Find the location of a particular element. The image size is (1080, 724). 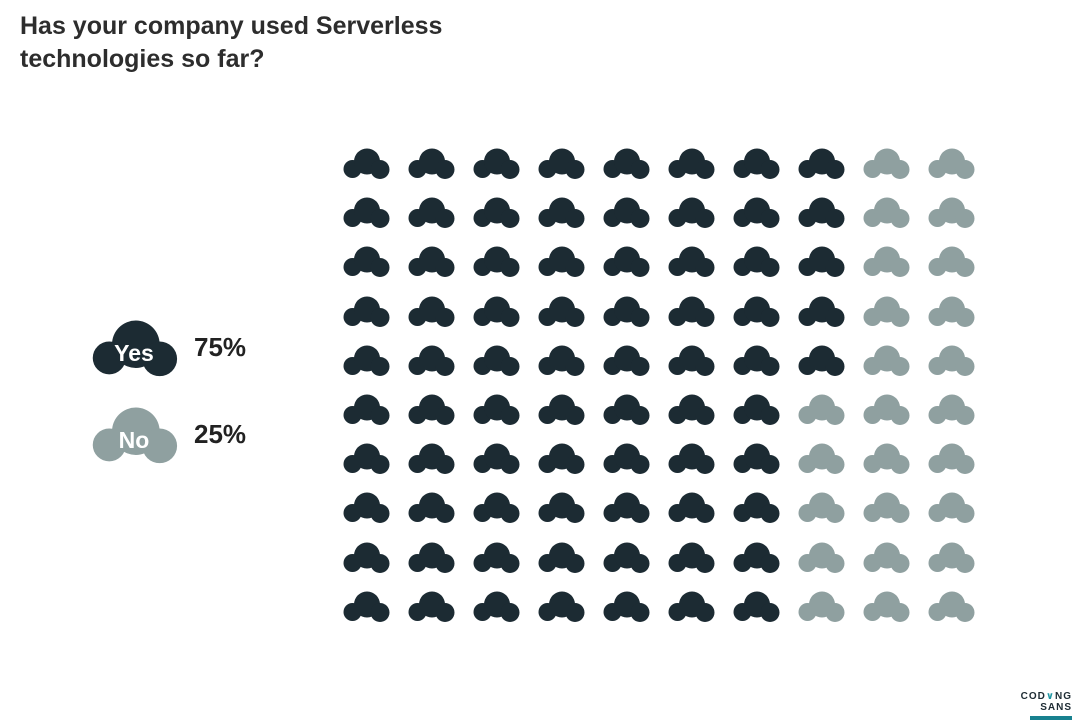

logo-line-top: COD∨NG is located at coordinates (1046, 696).